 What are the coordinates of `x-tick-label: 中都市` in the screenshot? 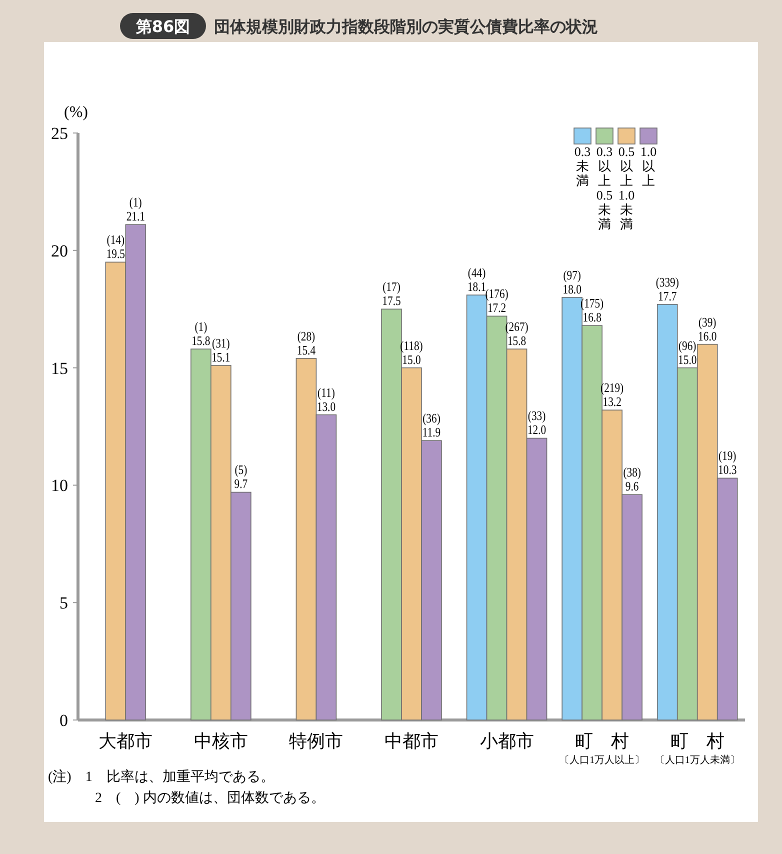 It's located at (411, 741).